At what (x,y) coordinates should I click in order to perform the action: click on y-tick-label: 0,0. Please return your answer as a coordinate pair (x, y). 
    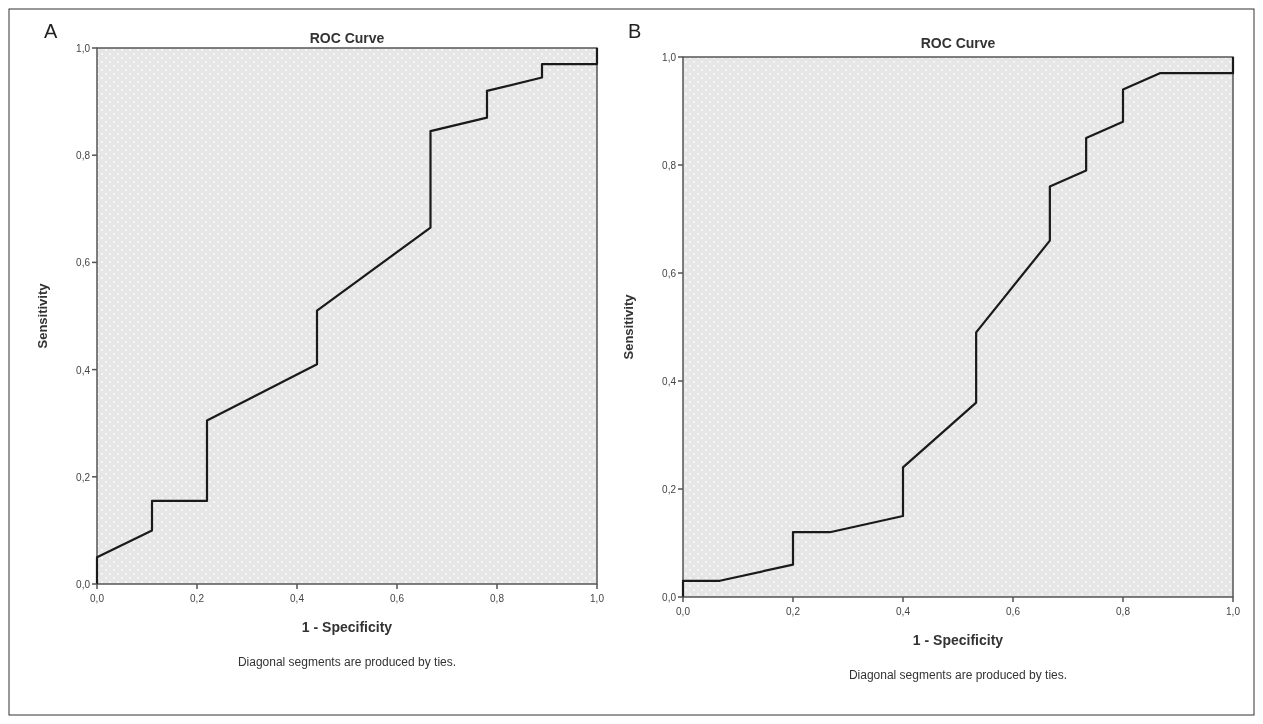
    Looking at the image, I should click on (83, 584).